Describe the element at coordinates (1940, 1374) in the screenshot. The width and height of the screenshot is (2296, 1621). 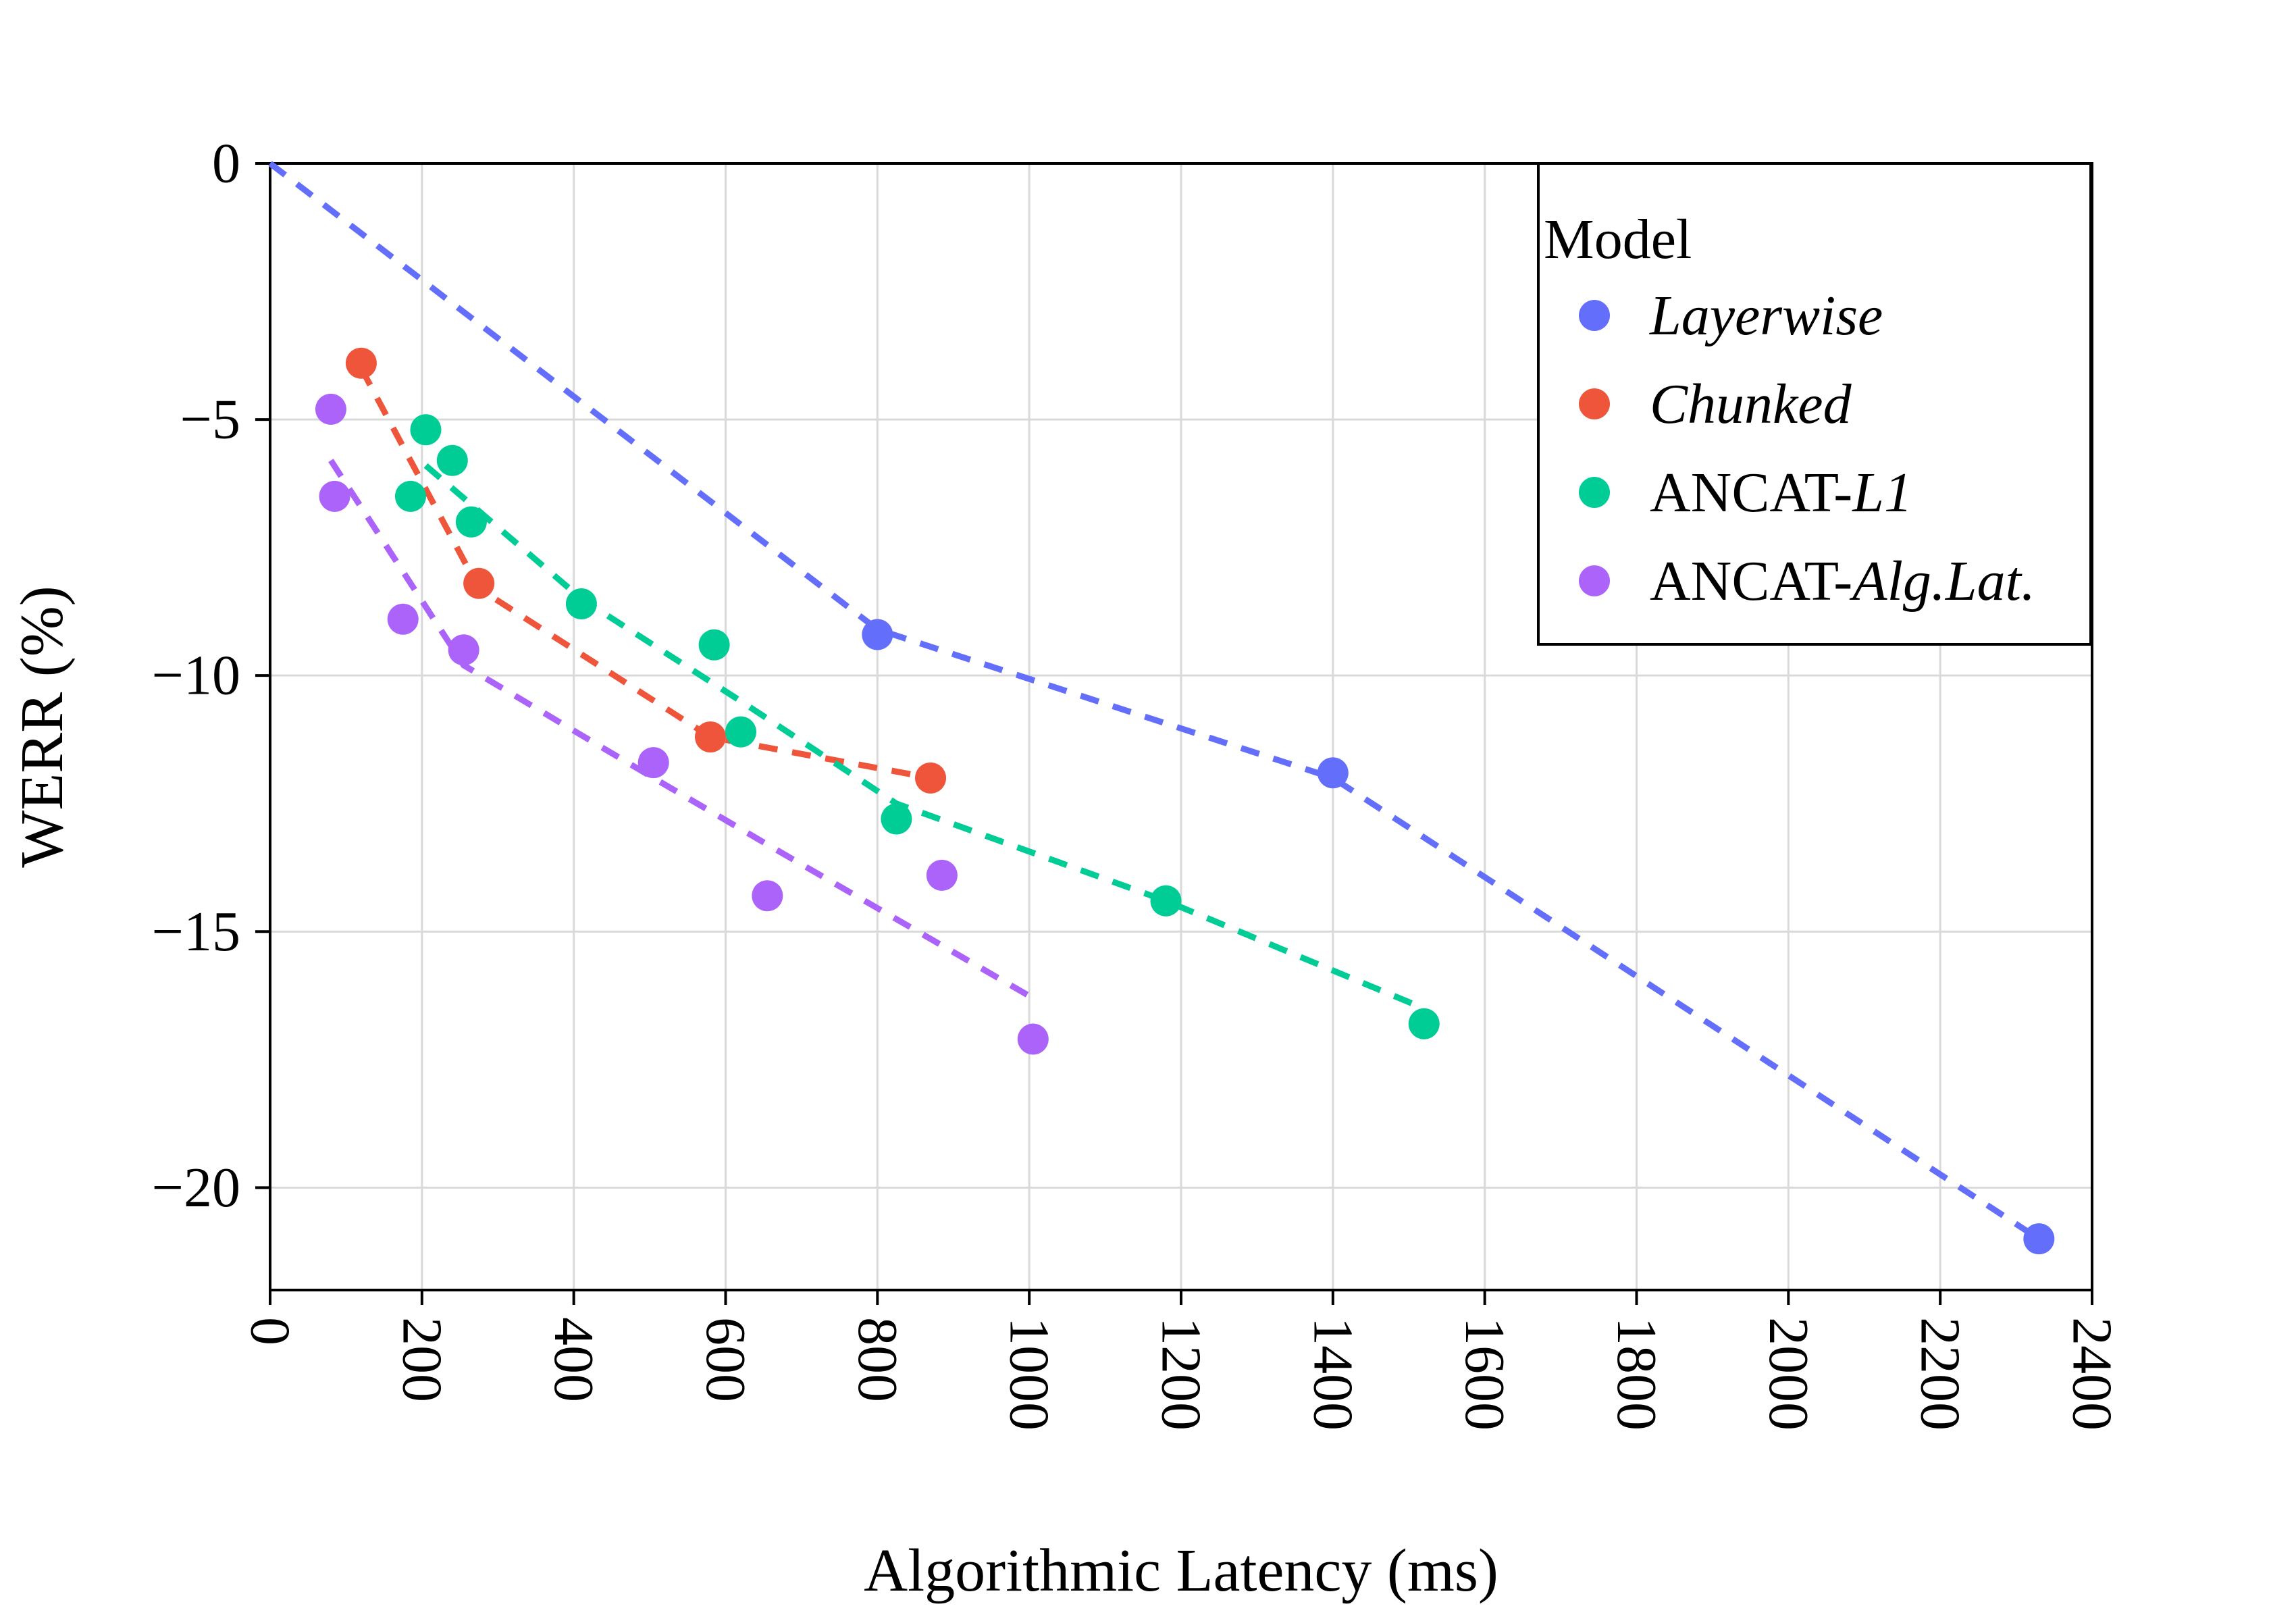
I see `x-tick-label: 2200` at that location.